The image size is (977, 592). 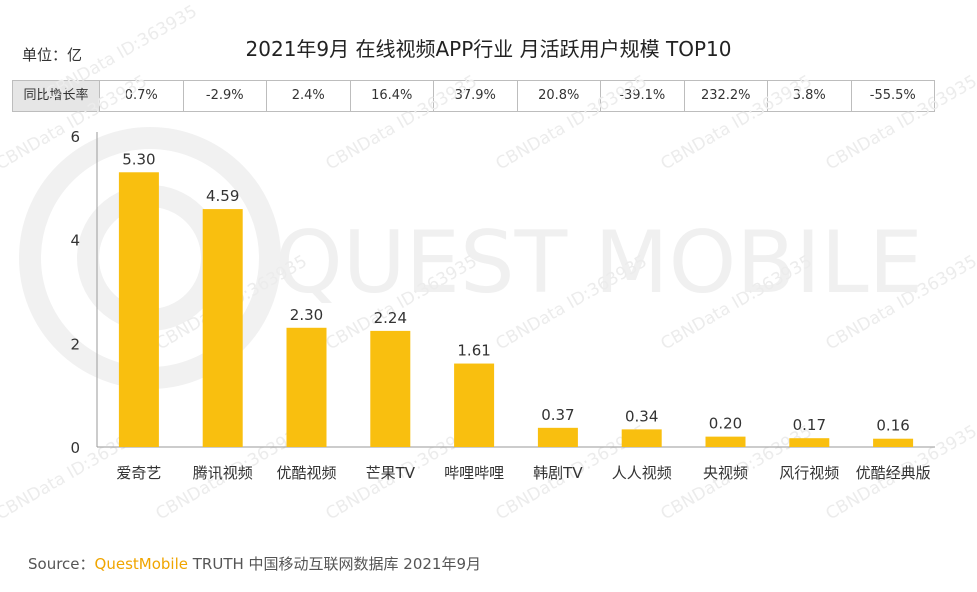 I want to click on bar-value-label: 0.16, so click(x=892, y=426).